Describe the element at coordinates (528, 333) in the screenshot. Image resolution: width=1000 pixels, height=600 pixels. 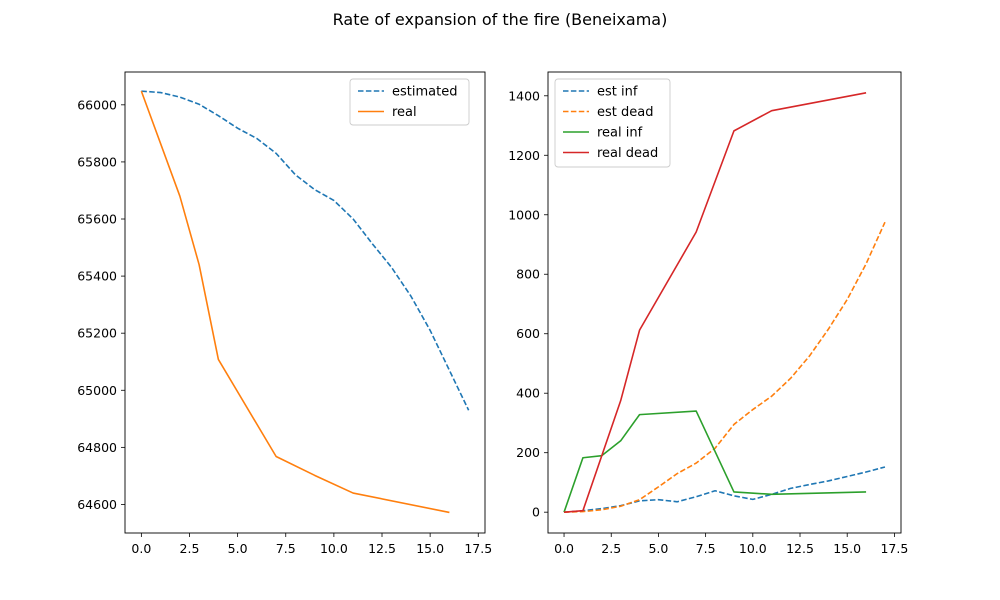
I see `y-tick-label: 600` at that location.